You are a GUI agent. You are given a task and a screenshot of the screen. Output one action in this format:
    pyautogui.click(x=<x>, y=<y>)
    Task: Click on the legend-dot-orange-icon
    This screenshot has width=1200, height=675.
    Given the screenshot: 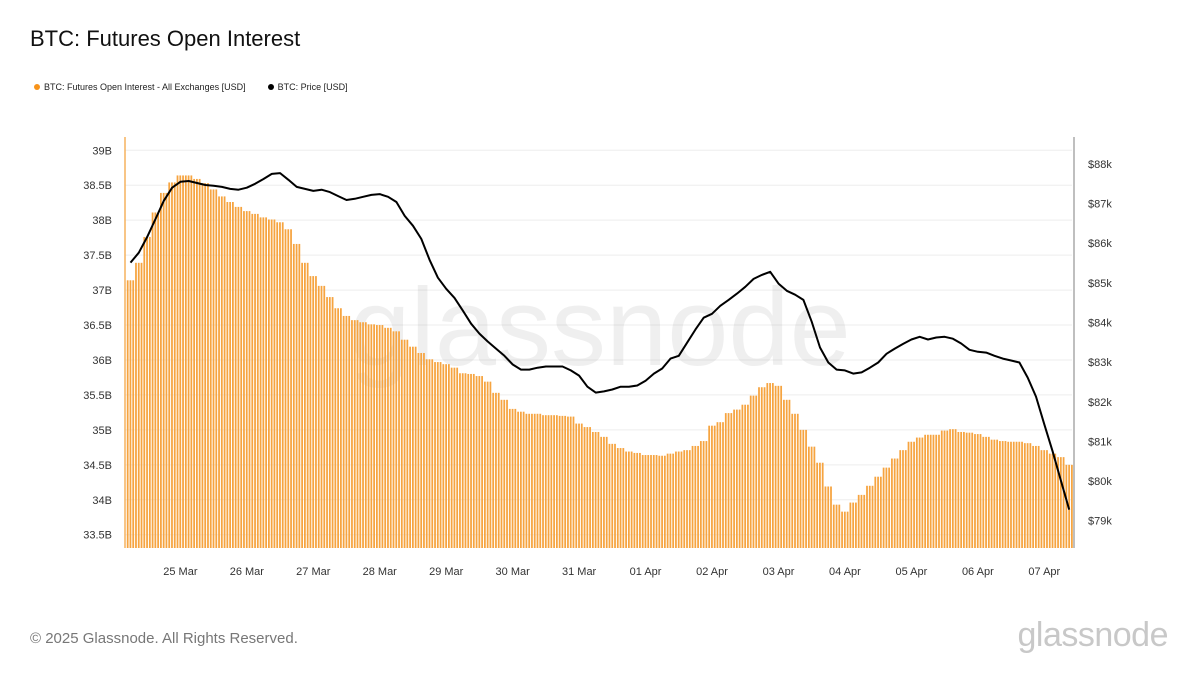 What is the action you would take?
    pyautogui.click(x=37, y=87)
    